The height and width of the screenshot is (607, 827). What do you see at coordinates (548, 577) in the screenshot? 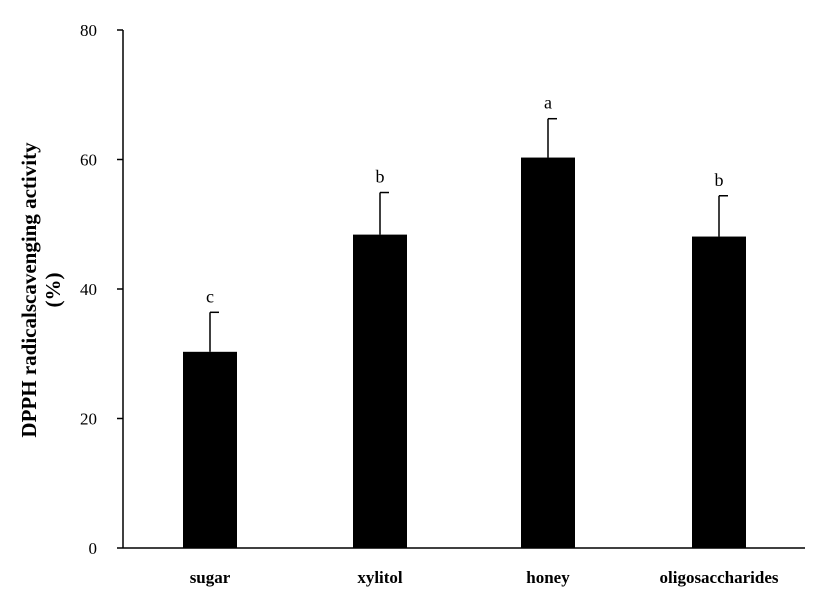
I see `category-label-honey: honey` at bounding box center [548, 577].